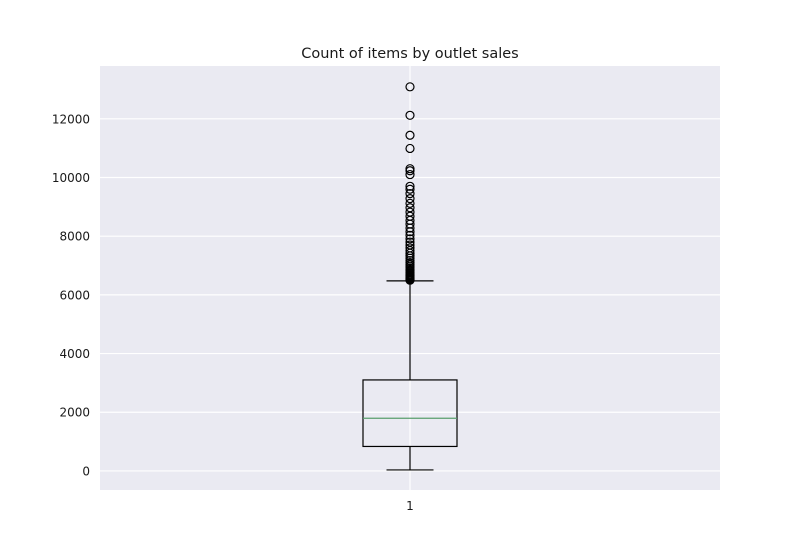 The height and width of the screenshot is (550, 800). What do you see at coordinates (410, 54) in the screenshot?
I see `chart-title: Count of items by outlet sales` at bounding box center [410, 54].